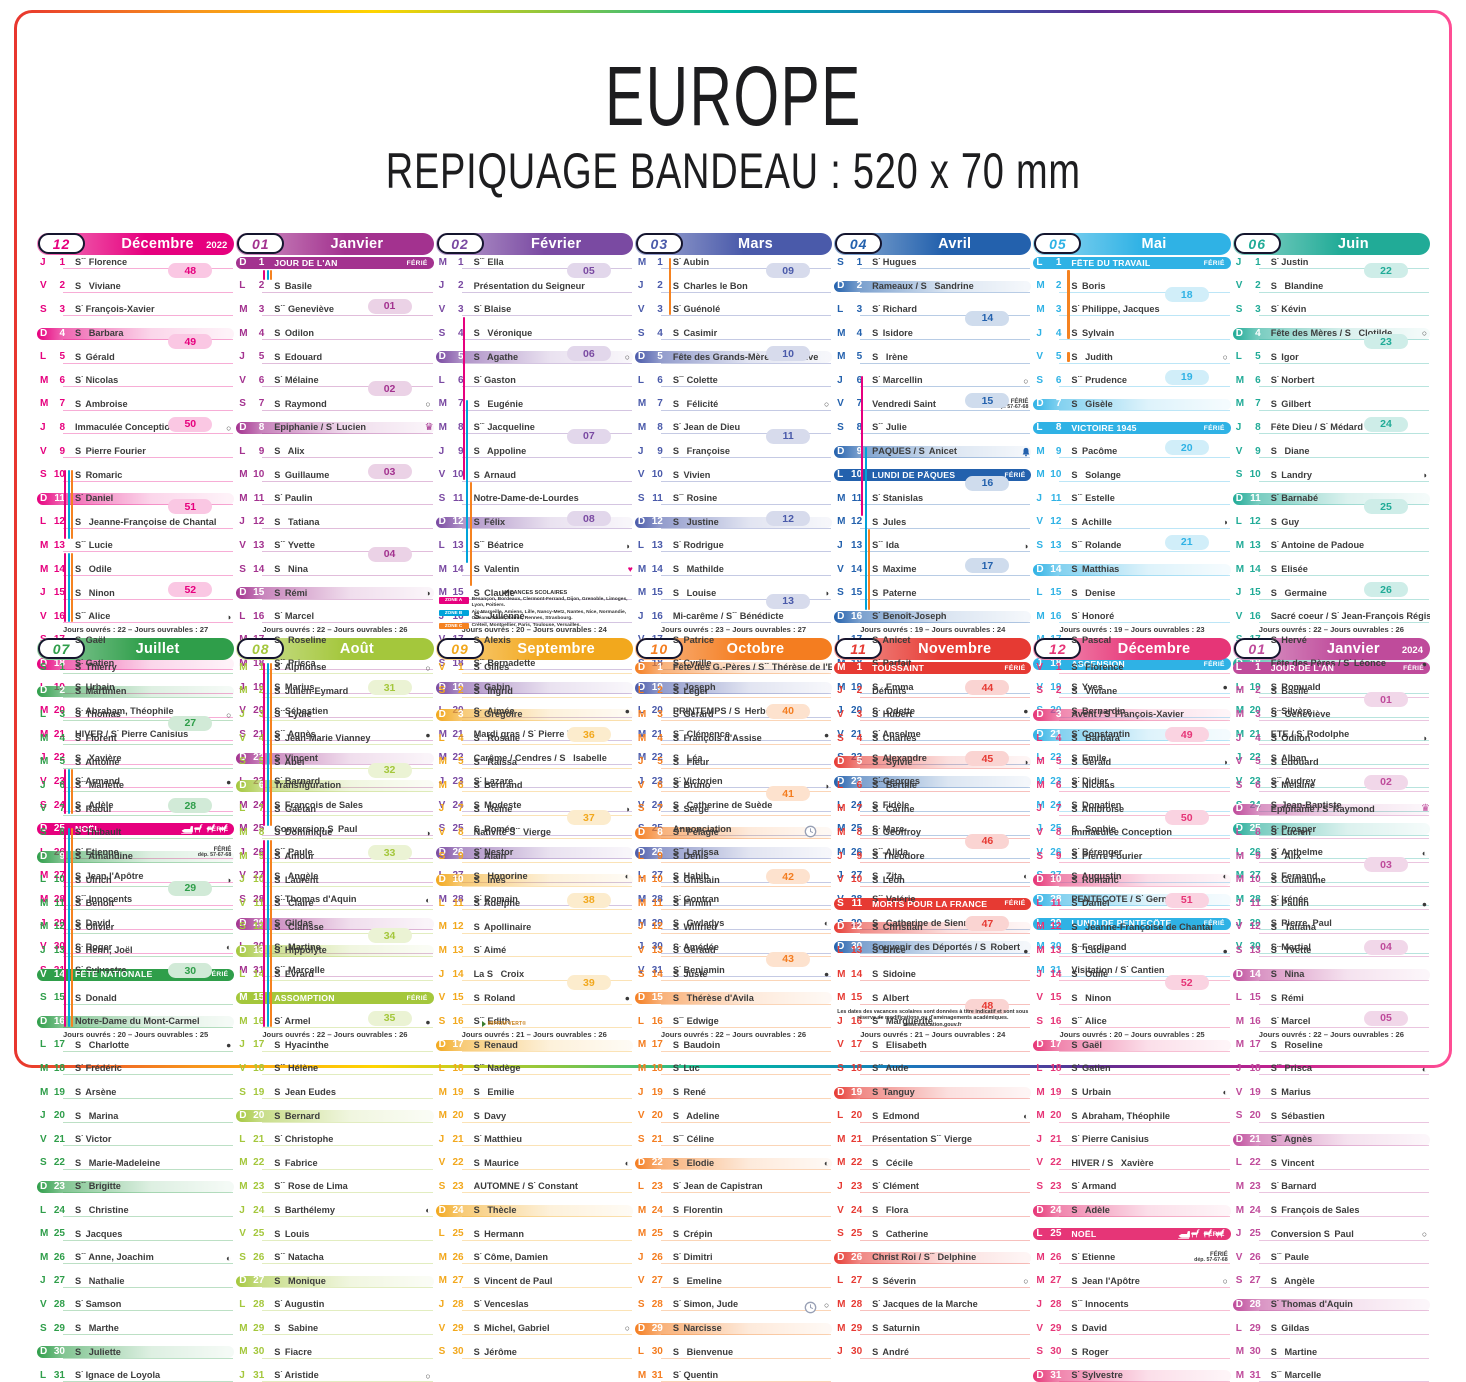 This screenshot has height=1382, width=1466. Describe the element at coordinates (1100, 735) in the screenshot. I see `day-label: St Constantin` at that location.